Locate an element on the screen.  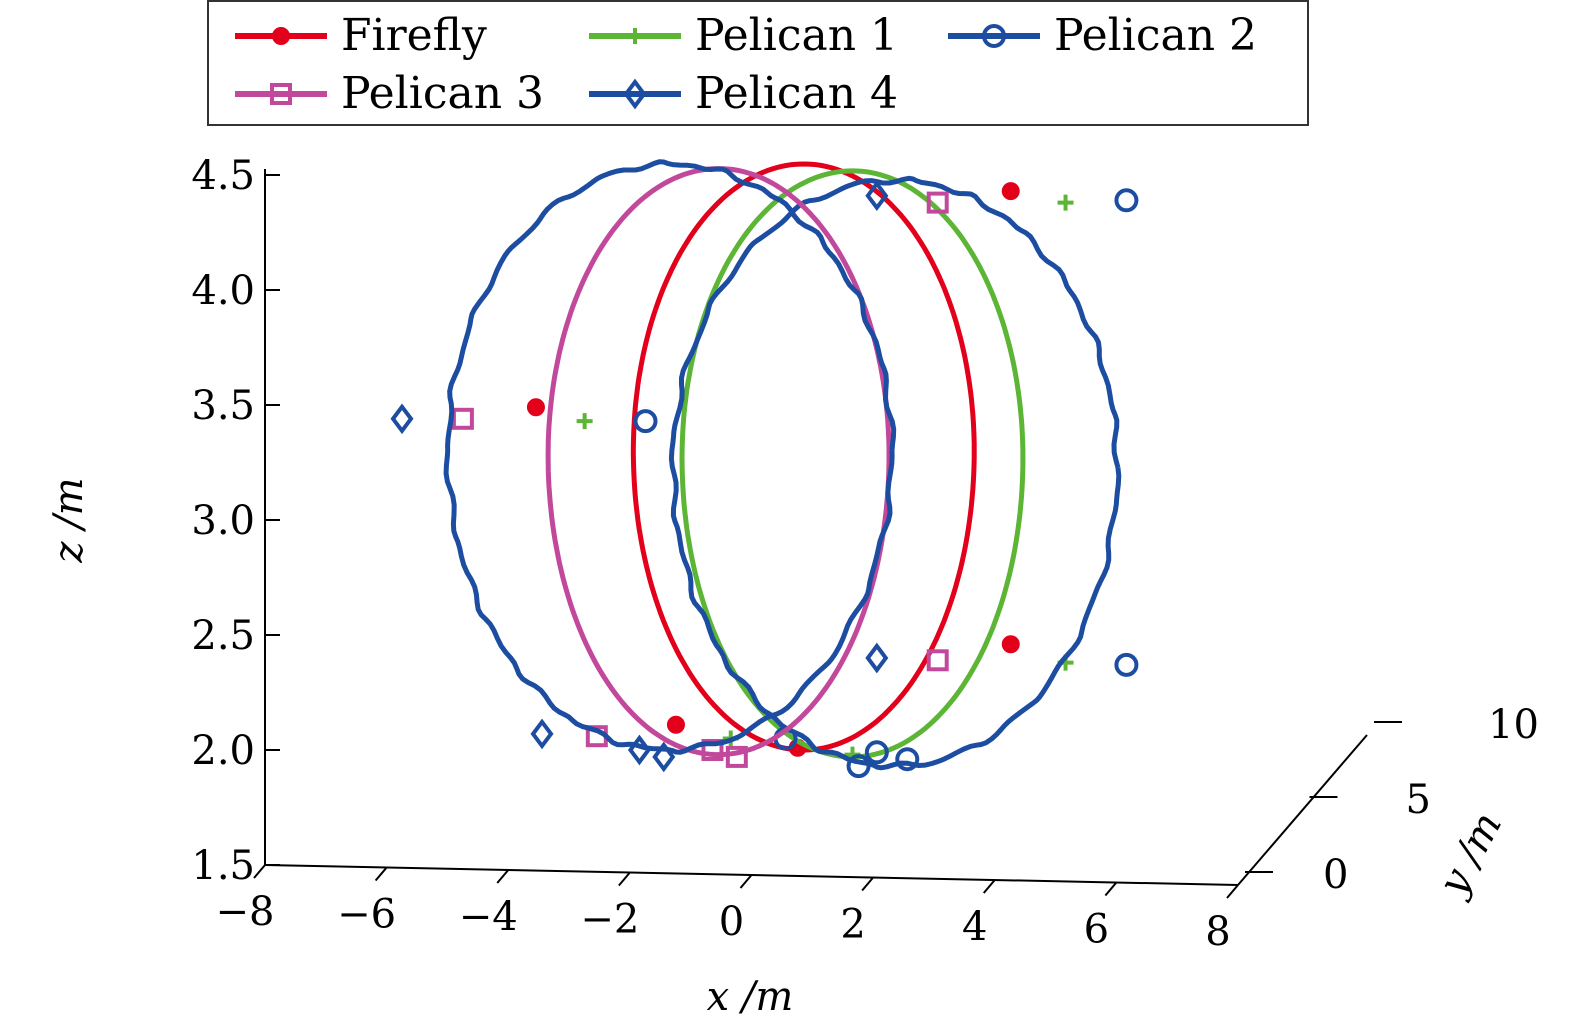
z-tick-label: 1.5 is located at coordinates (223, 866).